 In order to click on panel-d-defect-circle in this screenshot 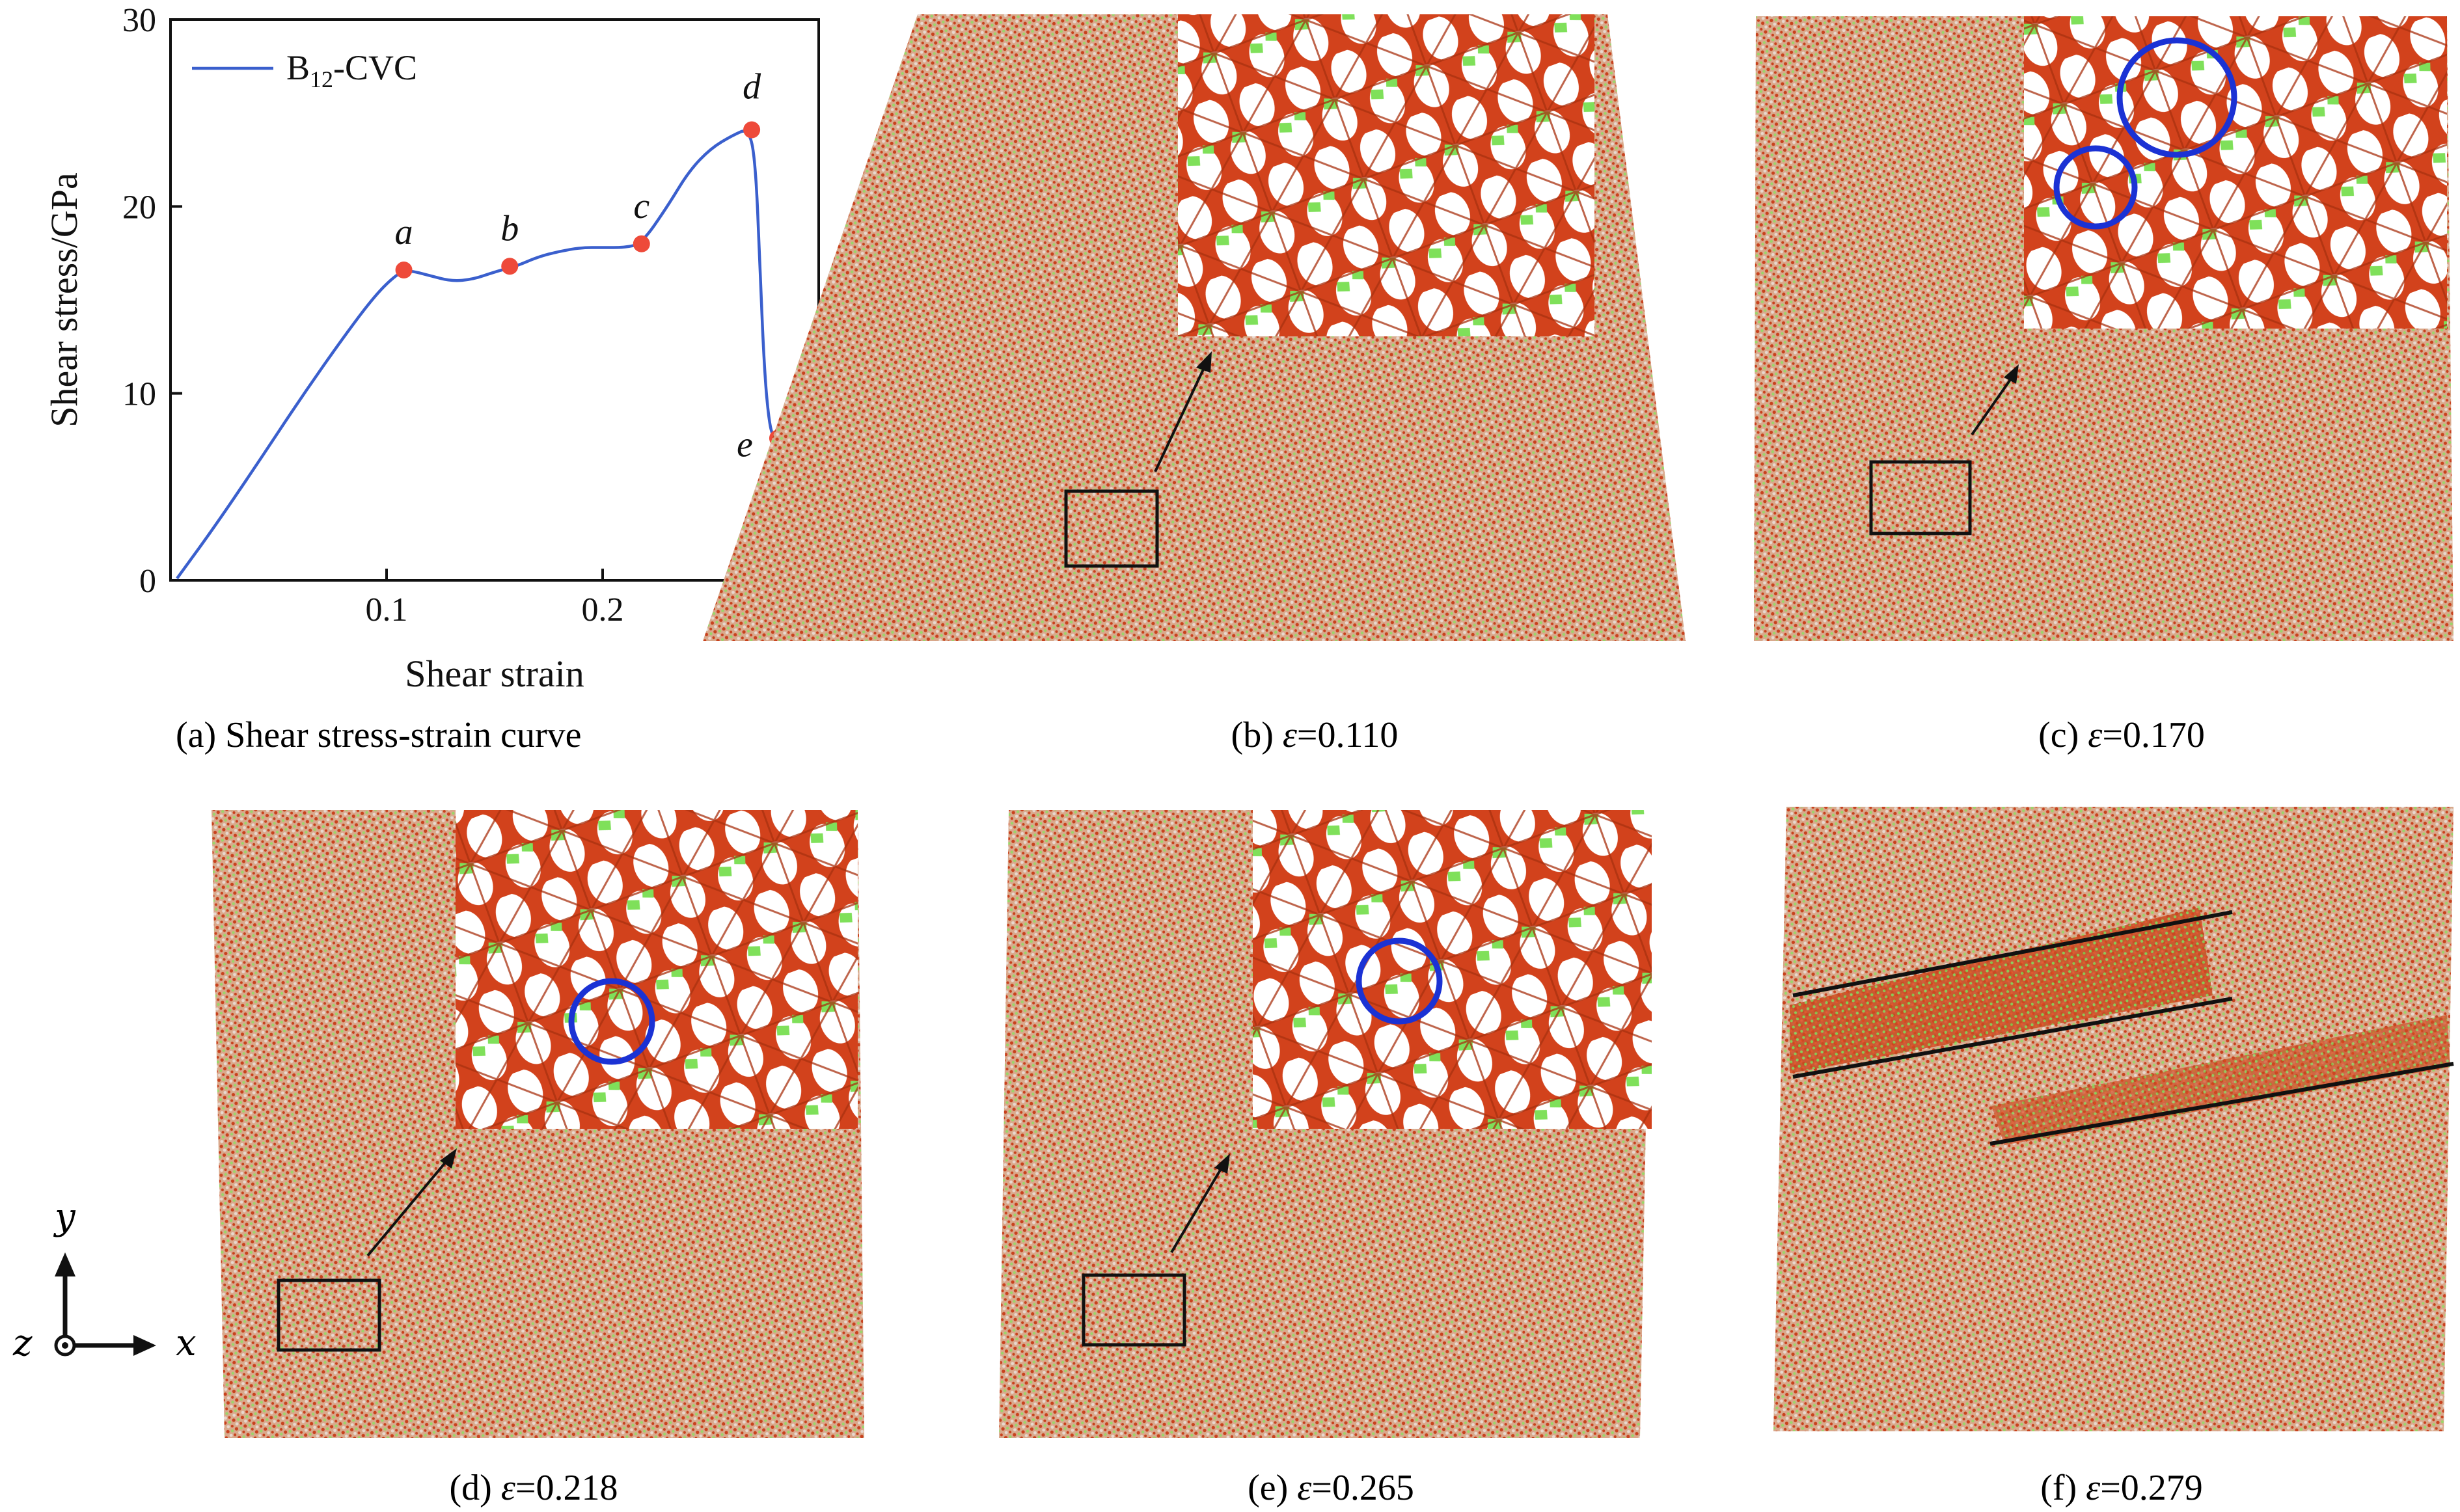, I will do `click(611, 1021)`.